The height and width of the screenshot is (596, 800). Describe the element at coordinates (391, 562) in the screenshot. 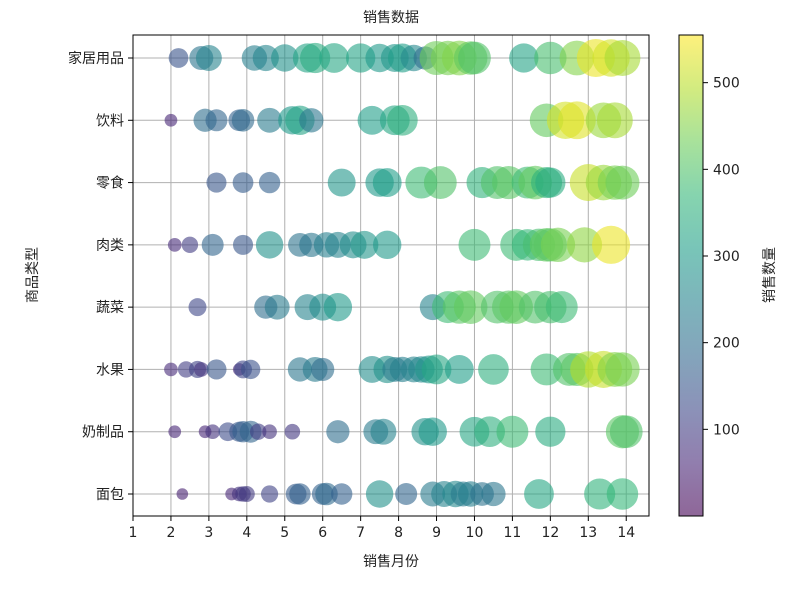

I see `x-axis-label: 销售月份` at that location.